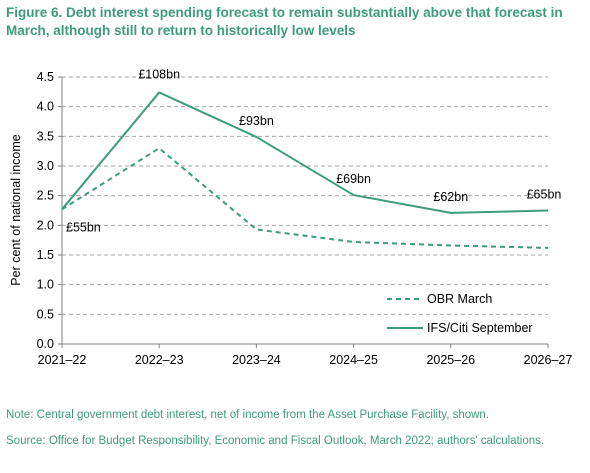  What do you see at coordinates (353, 360) in the screenshot?
I see `x-tick-label: 2024–25` at bounding box center [353, 360].